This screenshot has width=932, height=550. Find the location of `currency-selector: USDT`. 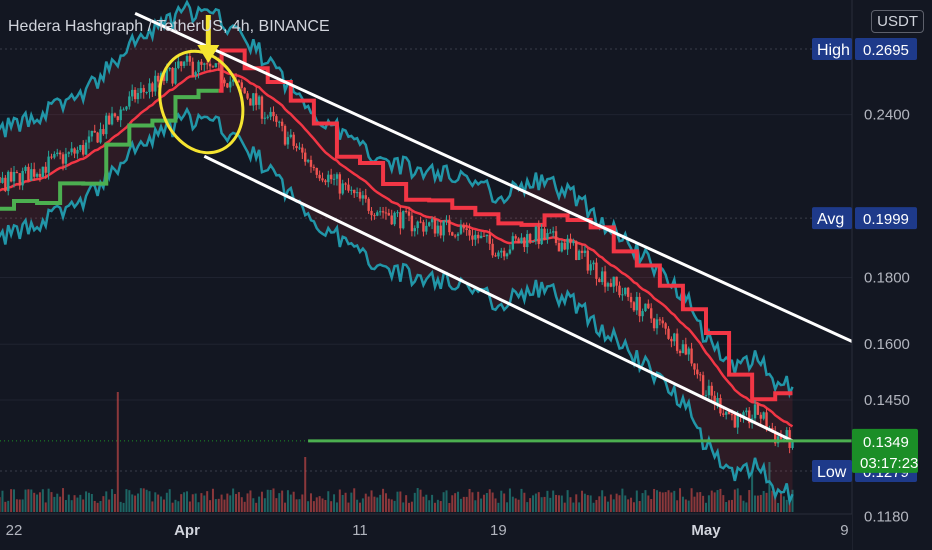

currency-selector: USDT is located at coordinates (897, 21).